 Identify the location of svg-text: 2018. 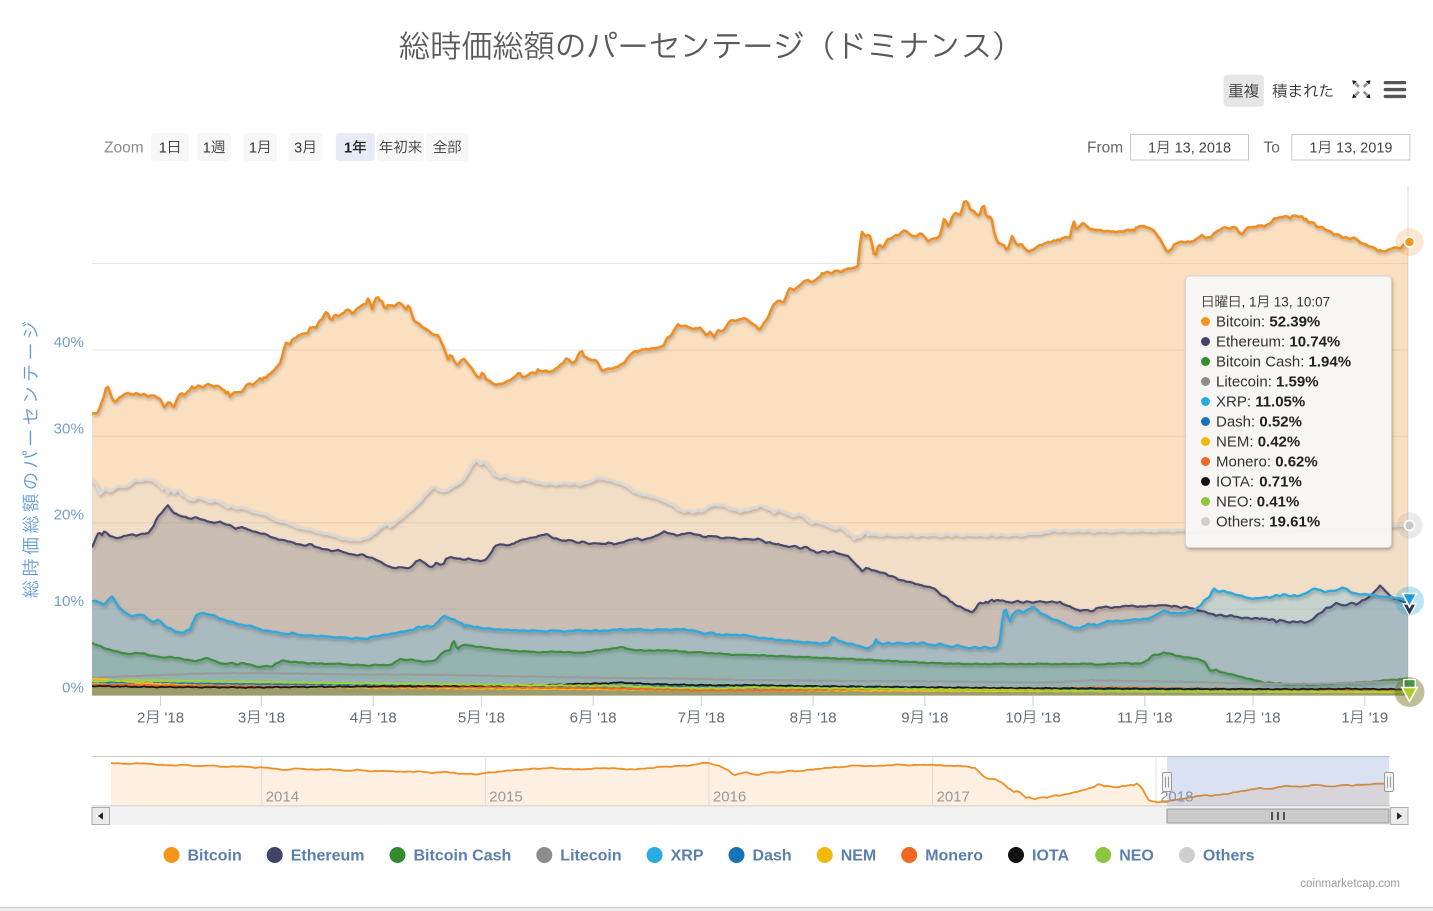
(1176, 797).